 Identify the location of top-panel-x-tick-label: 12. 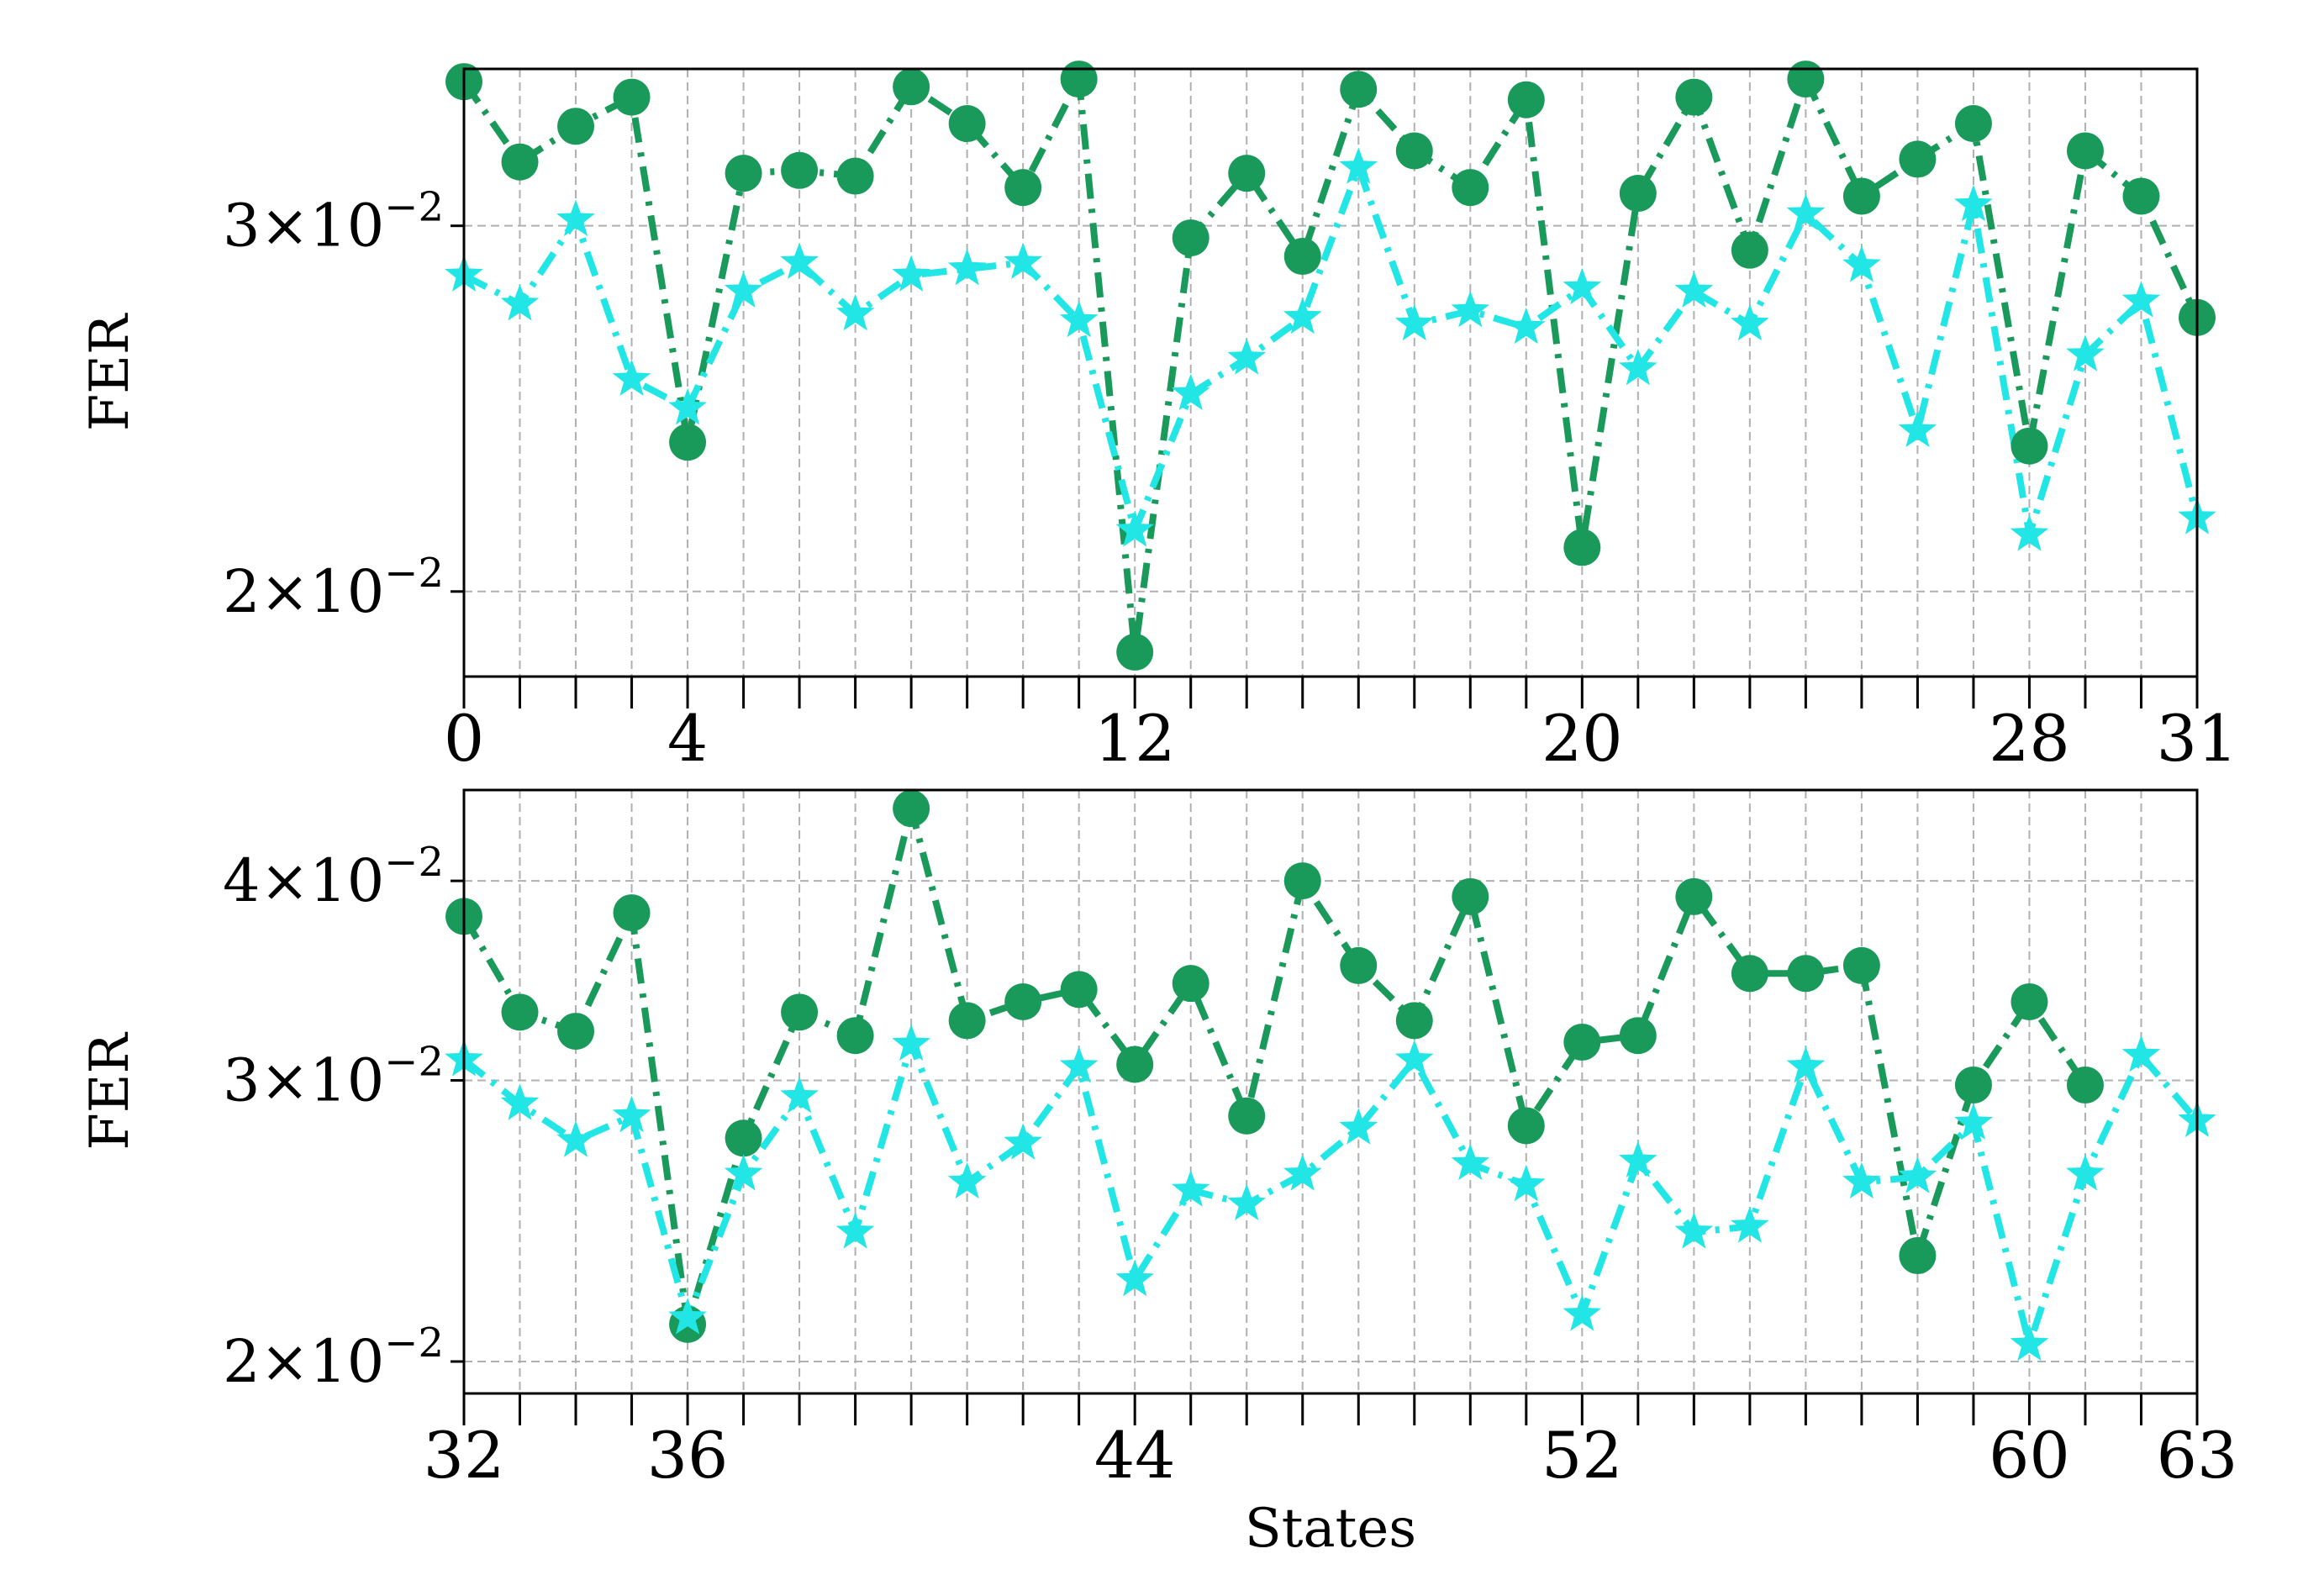
(1135, 738).